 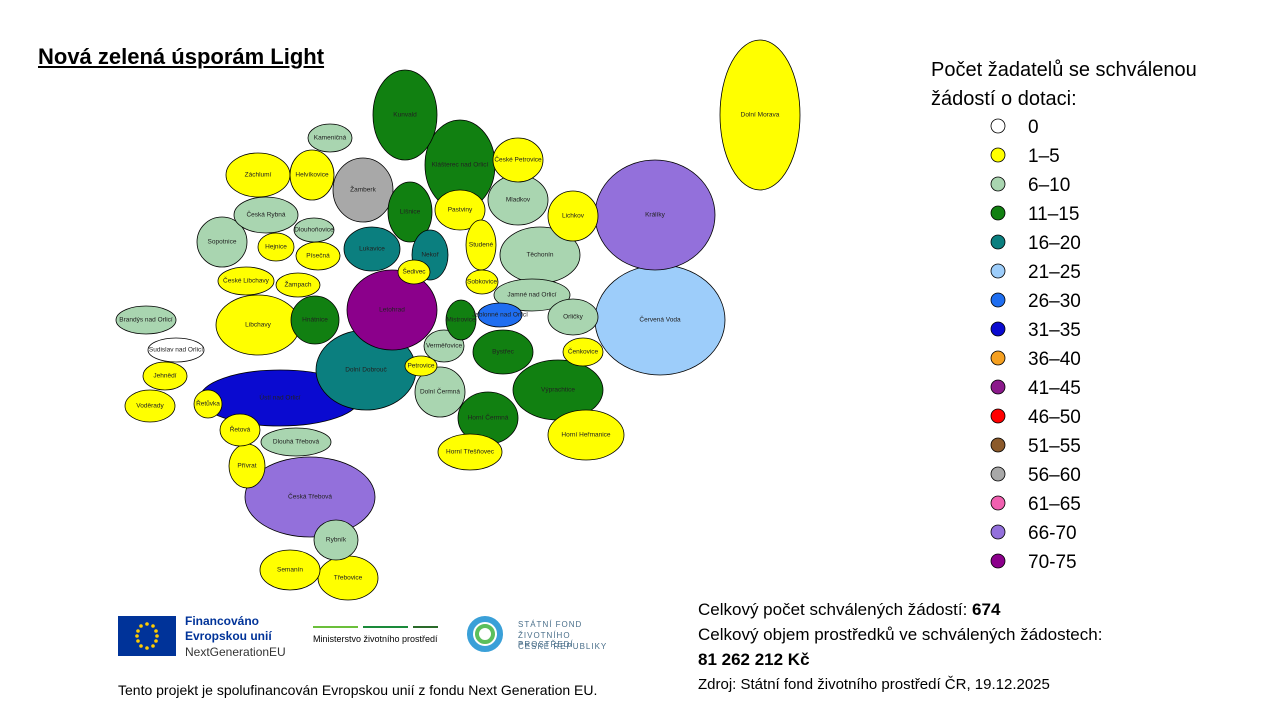 What do you see at coordinates (1054, 475) in the screenshot?
I see `legend-label: 56–60` at bounding box center [1054, 475].